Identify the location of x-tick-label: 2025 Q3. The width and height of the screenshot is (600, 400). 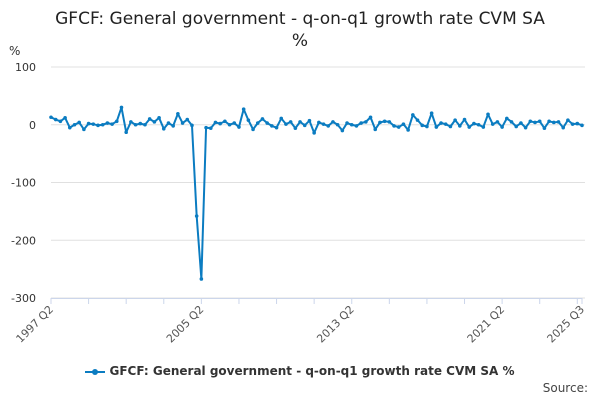
(566, 324).